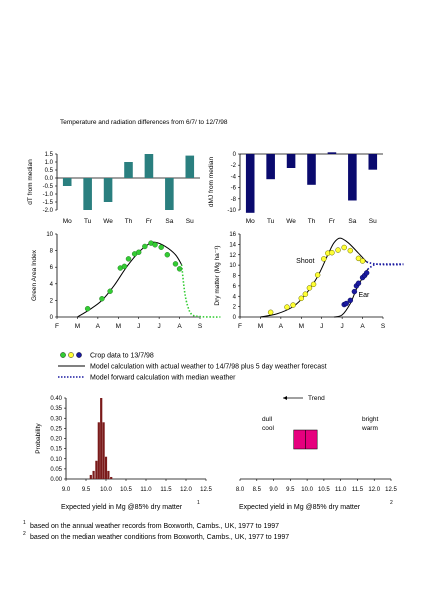 Image resolution: width=424 pixels, height=600 pixels. What do you see at coordinates (24, 534) in the screenshot?
I see `footnote-2-number: 2` at bounding box center [24, 534].